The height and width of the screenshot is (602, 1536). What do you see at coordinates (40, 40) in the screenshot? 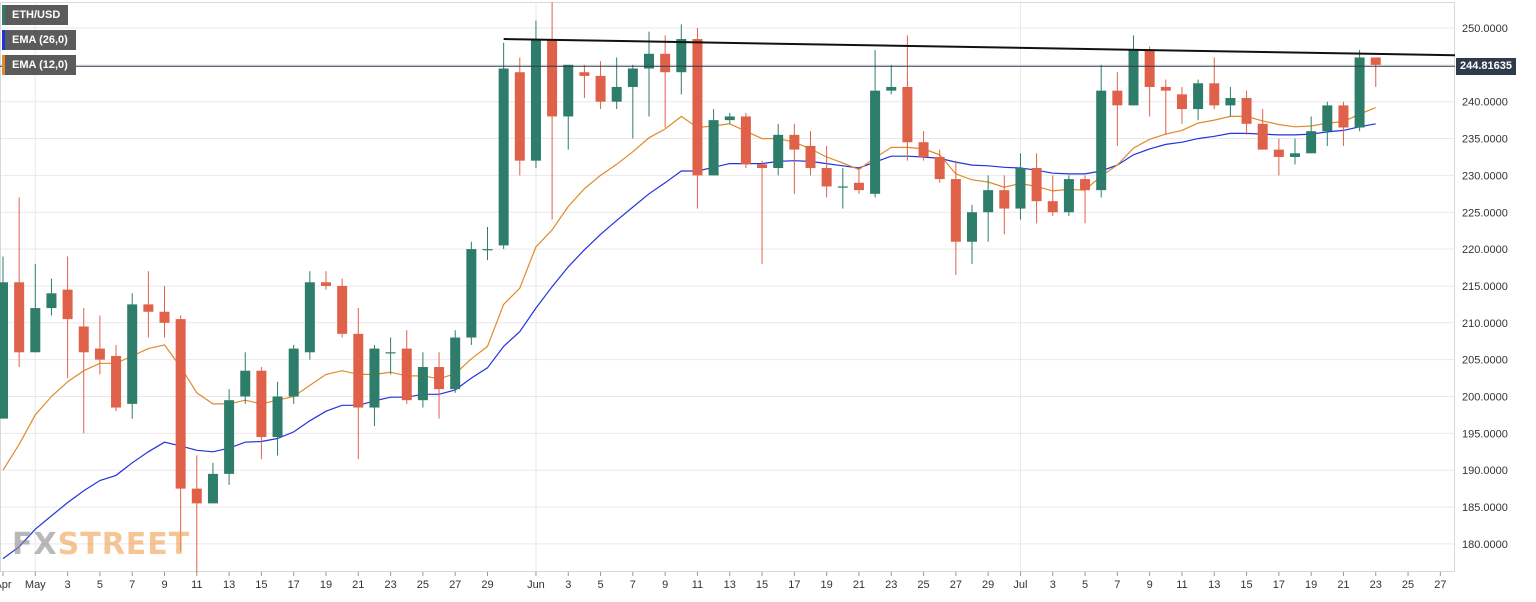
I see `legend-label: EMA (26,0)` at bounding box center [40, 40].